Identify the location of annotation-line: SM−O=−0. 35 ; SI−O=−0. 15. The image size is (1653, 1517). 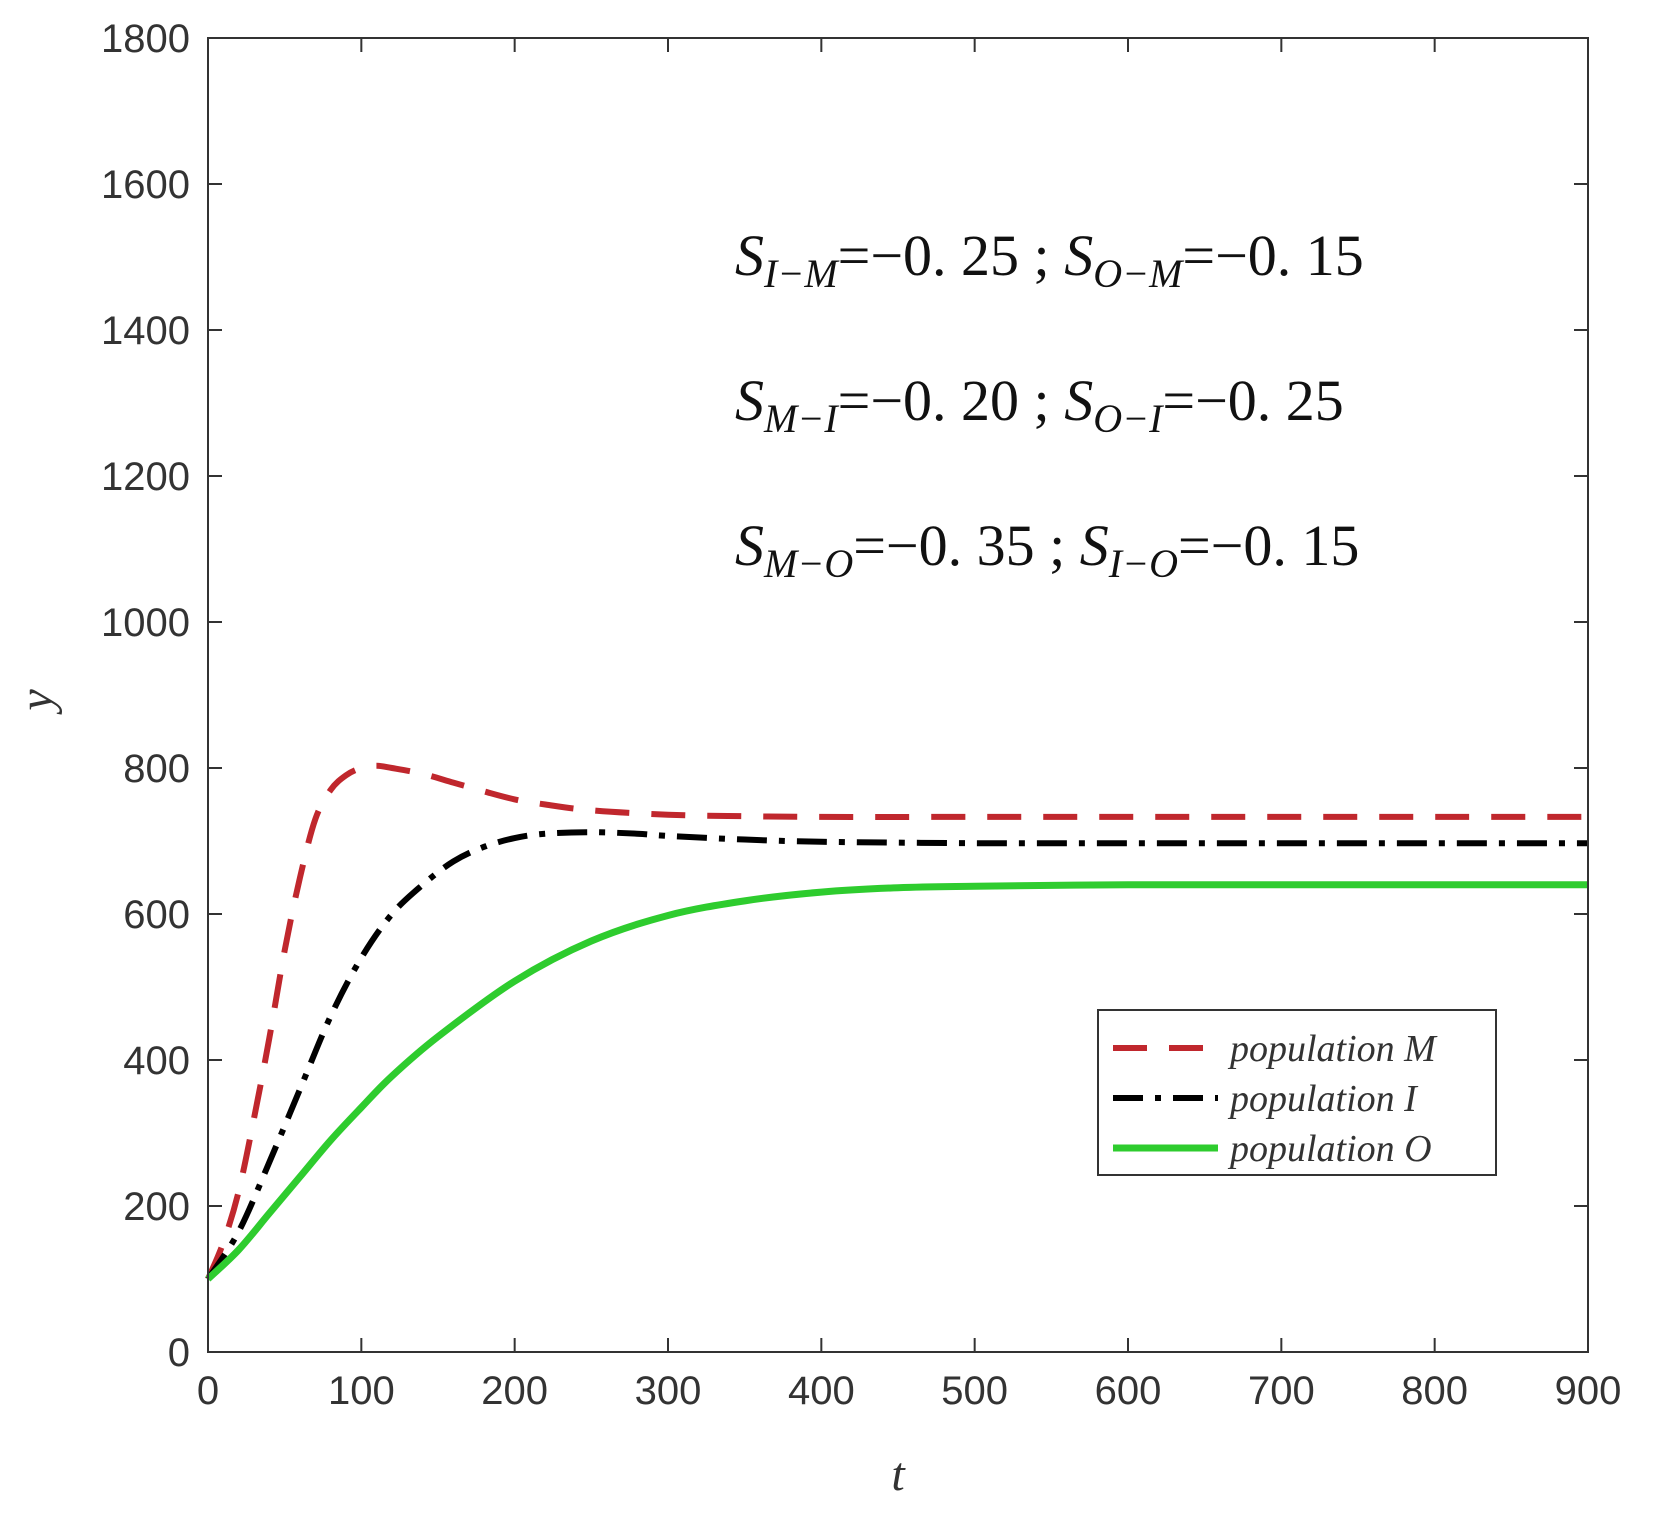
(1047, 549).